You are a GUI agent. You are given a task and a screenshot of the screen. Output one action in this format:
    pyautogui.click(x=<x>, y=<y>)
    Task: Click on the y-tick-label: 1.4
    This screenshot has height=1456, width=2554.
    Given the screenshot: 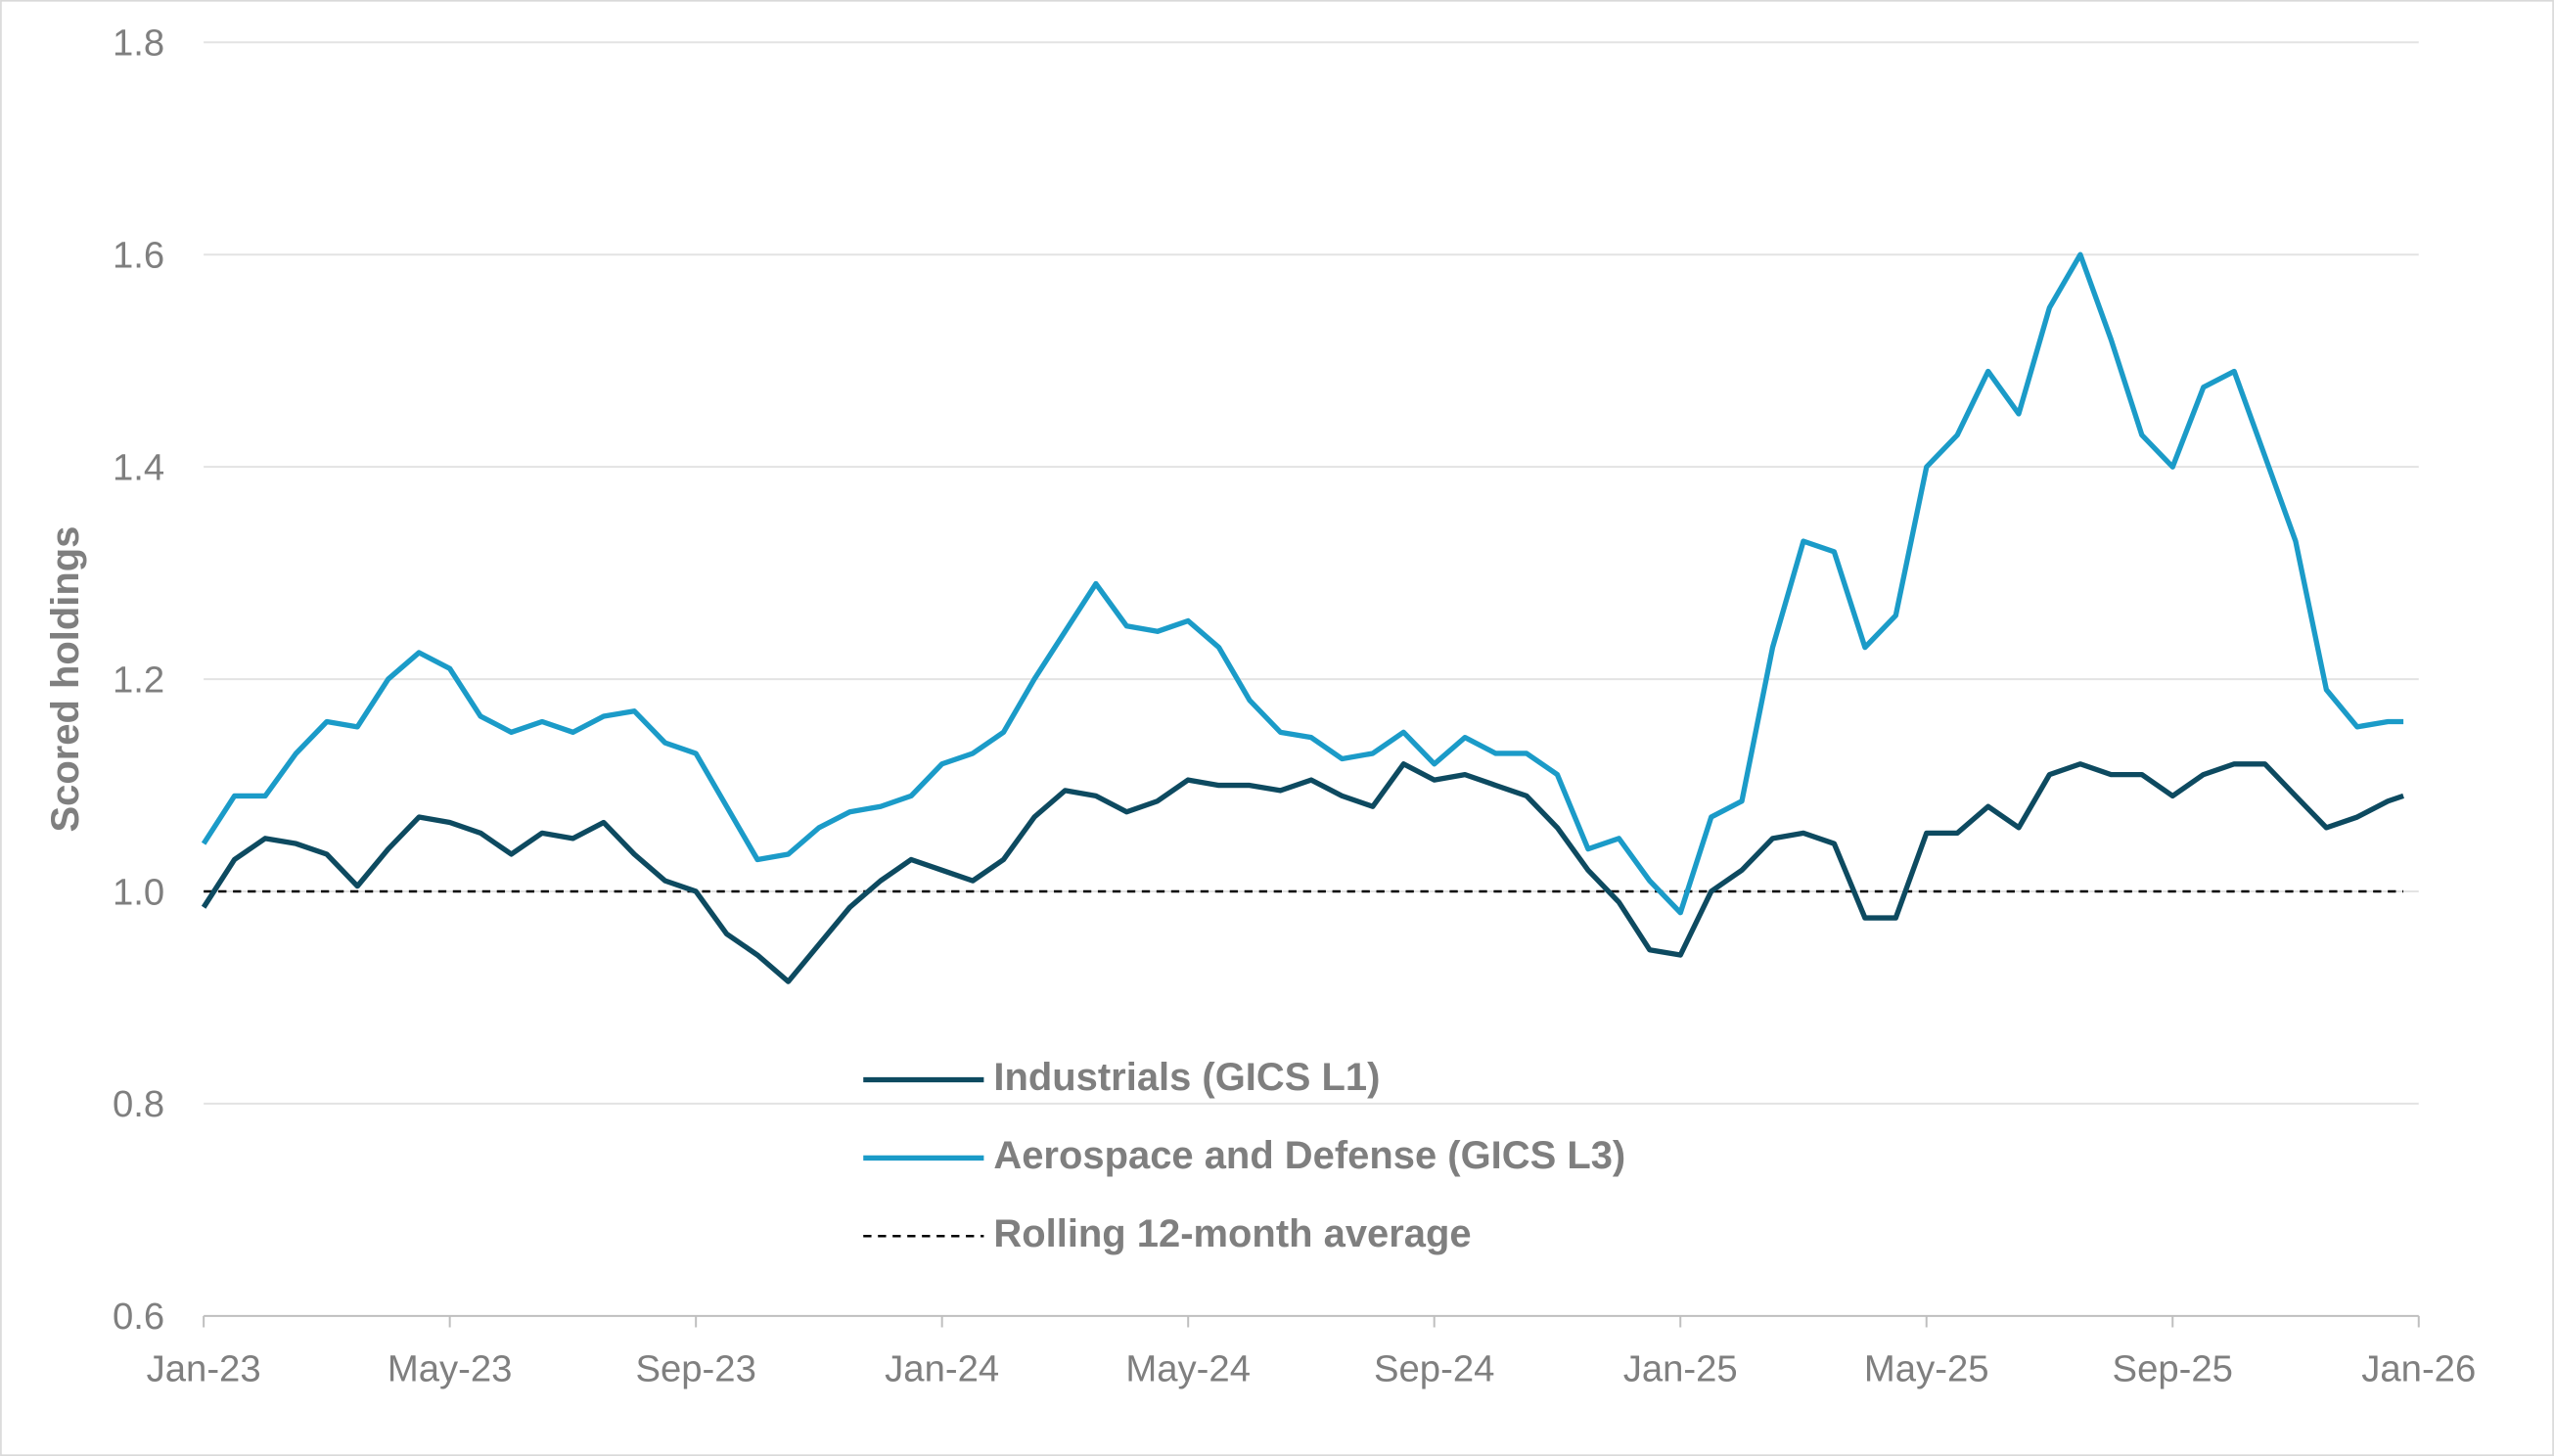 What is the action you would take?
    pyautogui.click(x=138, y=467)
    